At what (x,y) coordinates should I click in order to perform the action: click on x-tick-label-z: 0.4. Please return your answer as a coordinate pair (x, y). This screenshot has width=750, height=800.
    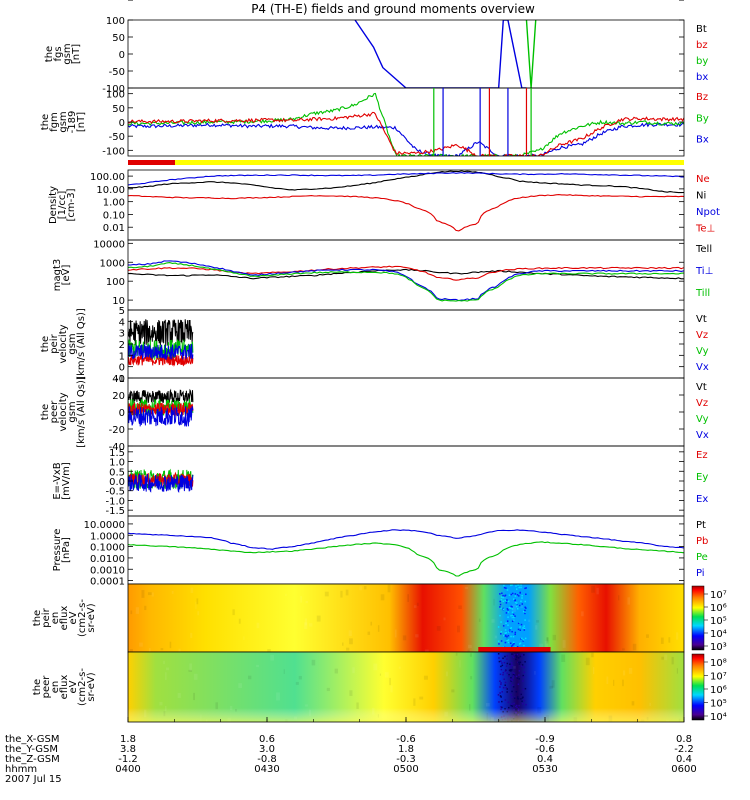
    Looking at the image, I should click on (684, 759).